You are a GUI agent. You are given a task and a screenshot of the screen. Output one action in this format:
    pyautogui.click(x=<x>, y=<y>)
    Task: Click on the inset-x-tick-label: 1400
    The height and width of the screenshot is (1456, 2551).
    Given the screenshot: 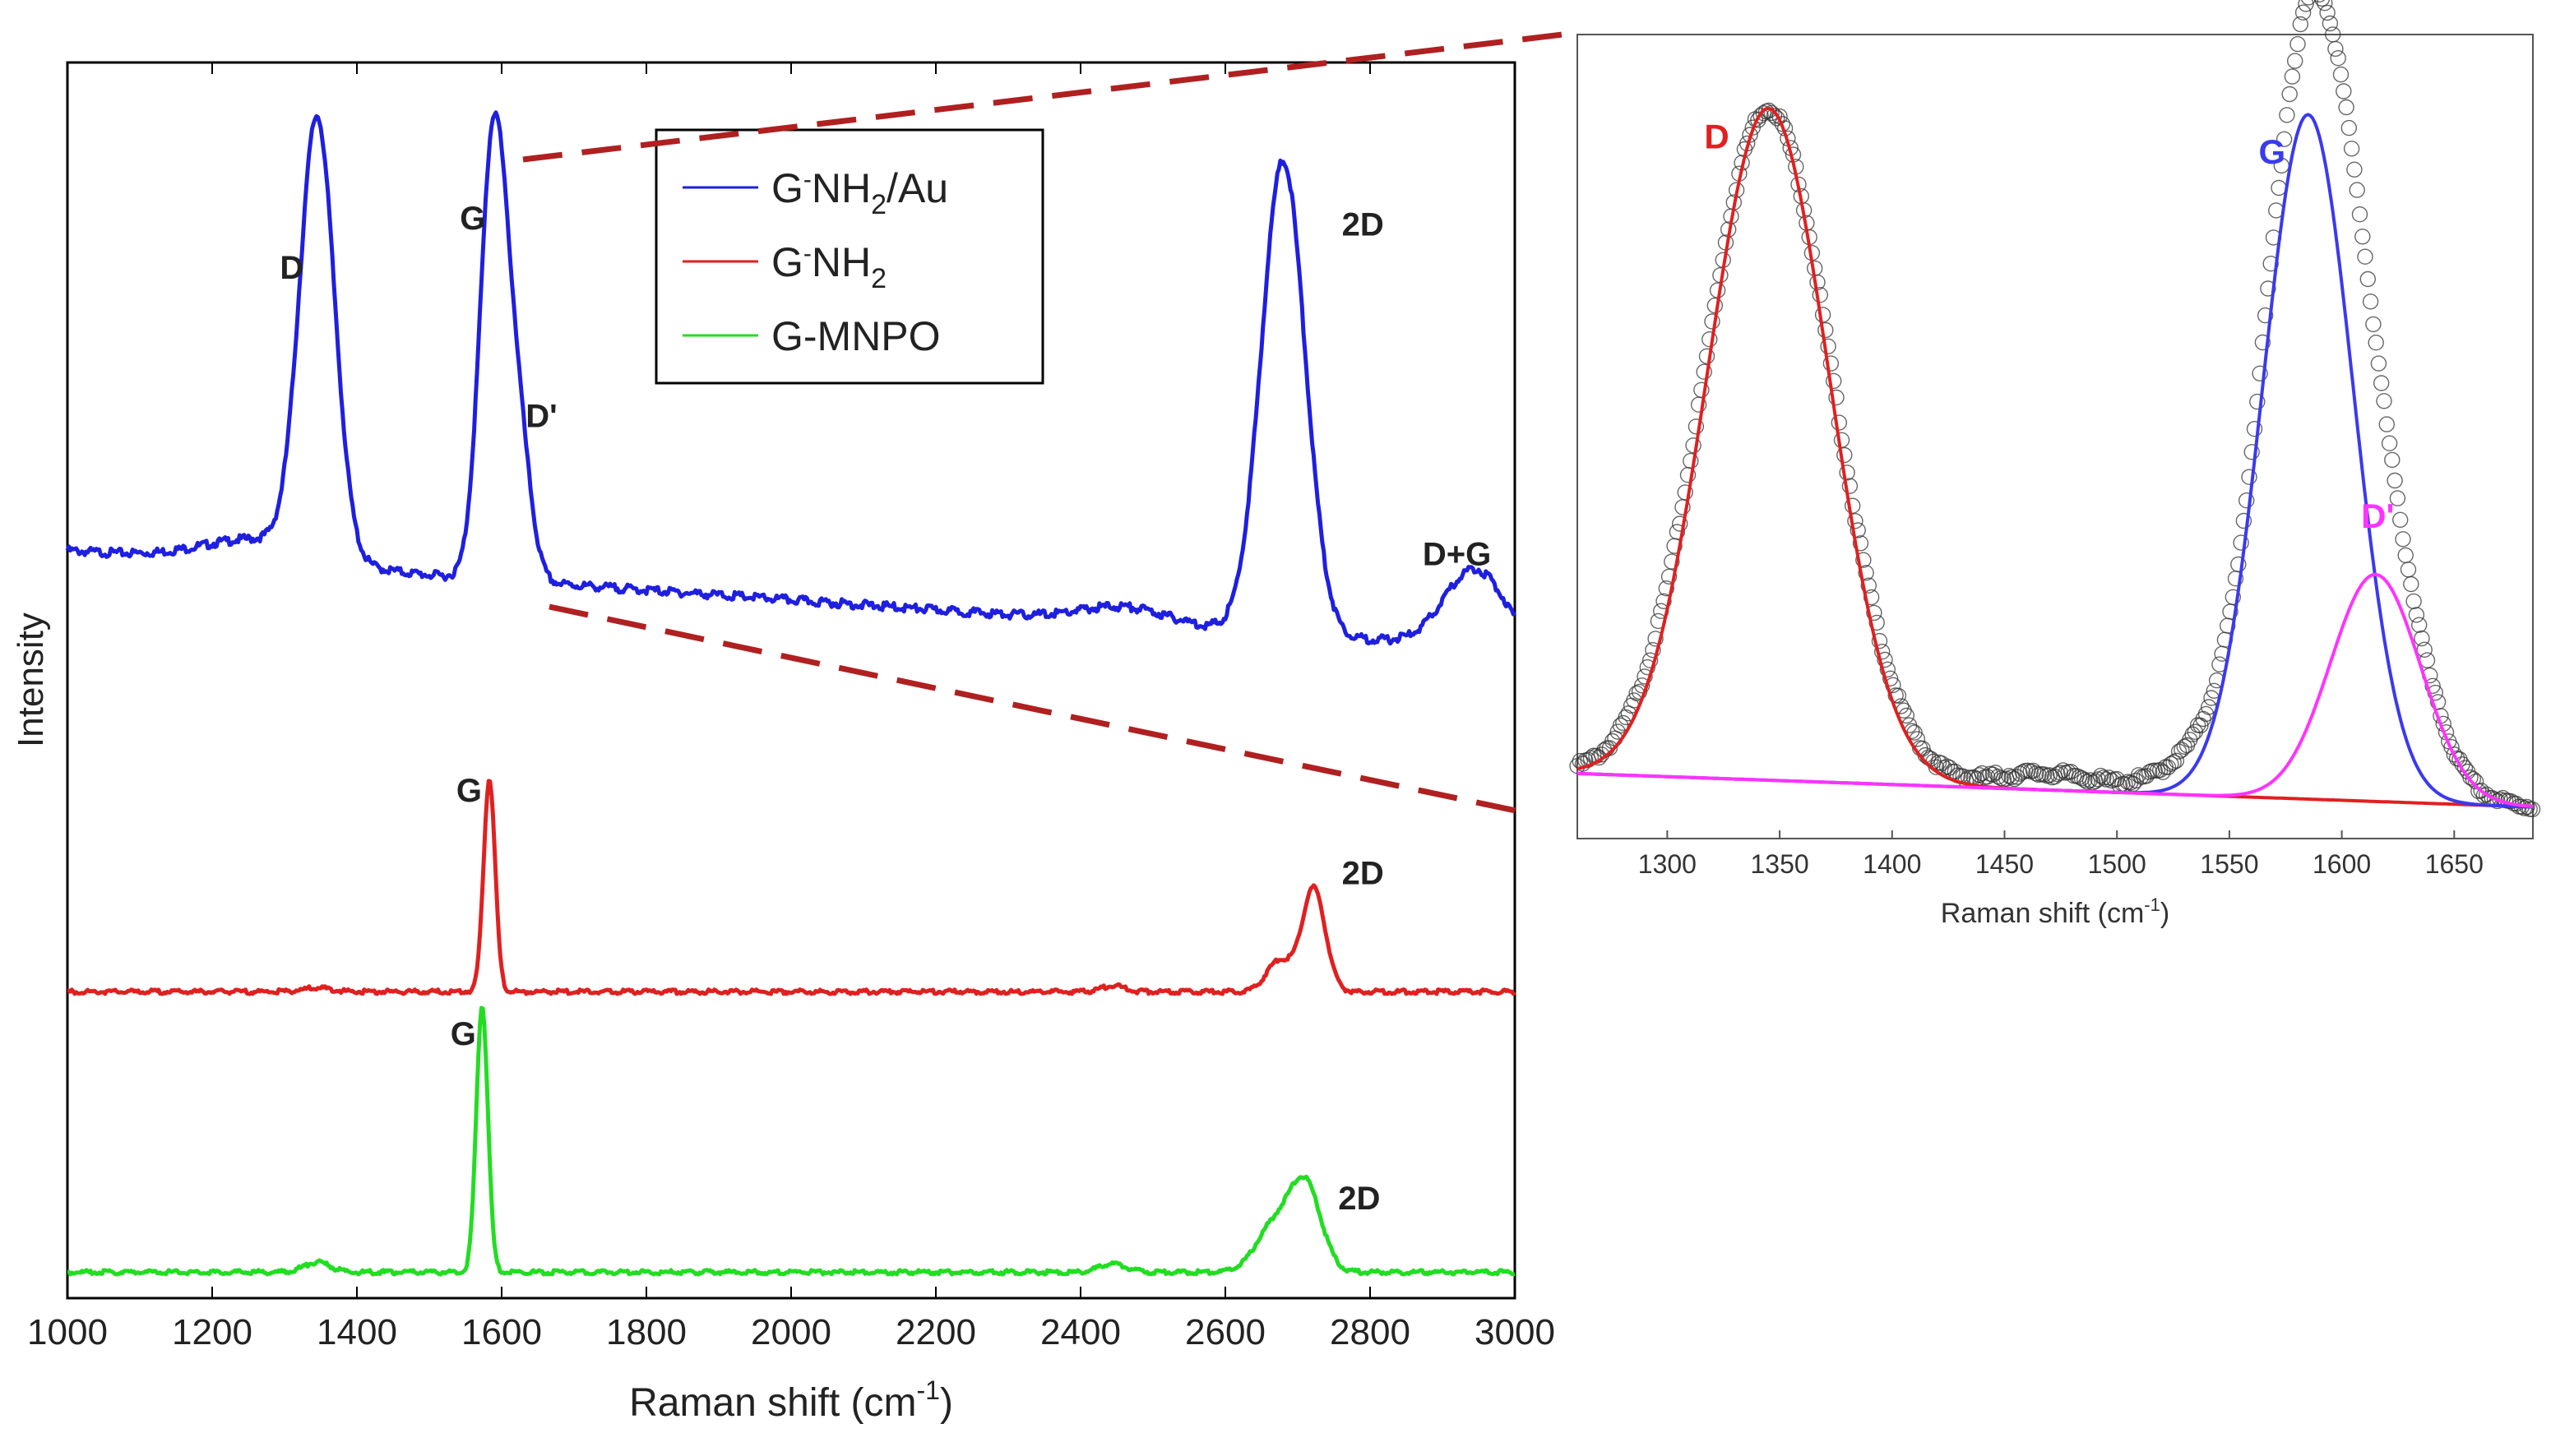 What is the action you would take?
    pyautogui.click(x=1892, y=864)
    